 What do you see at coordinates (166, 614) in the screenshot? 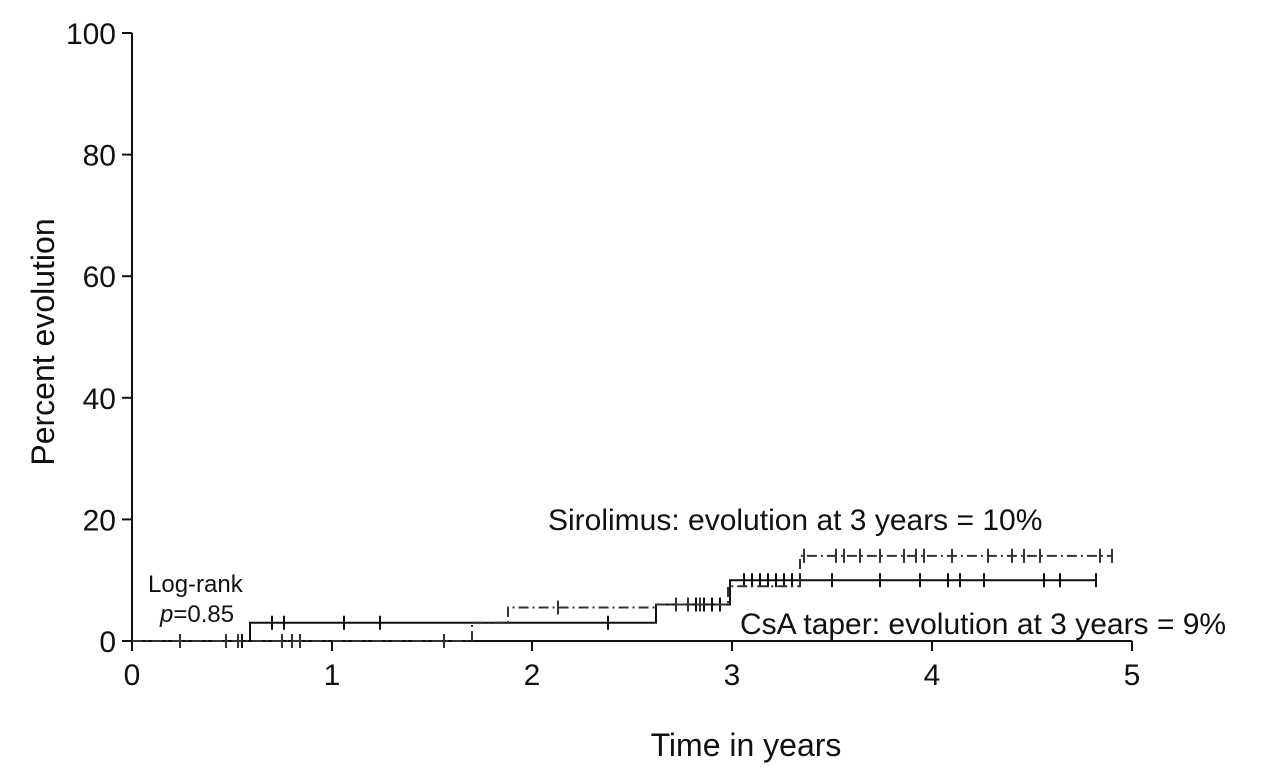
I see `logrank-p-symbol: p` at bounding box center [166, 614].